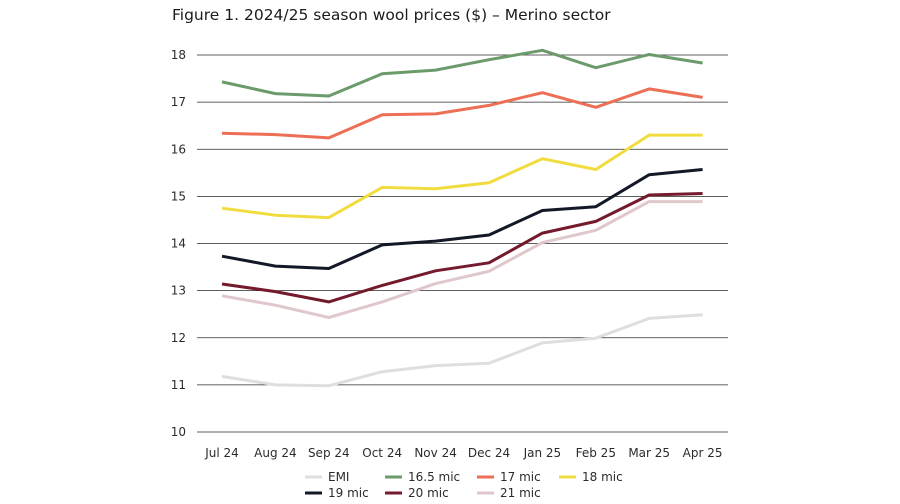  What do you see at coordinates (435, 453) in the screenshot?
I see `x-tick-label: Nov 24` at bounding box center [435, 453].